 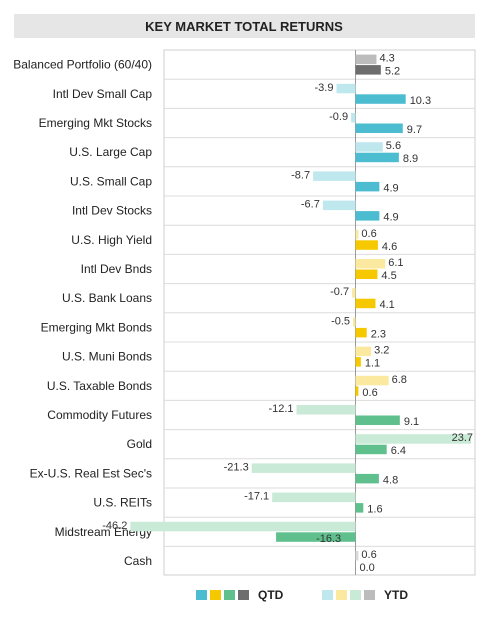 I want to click on value-label-qtd: 10.3, so click(x=420, y=101).